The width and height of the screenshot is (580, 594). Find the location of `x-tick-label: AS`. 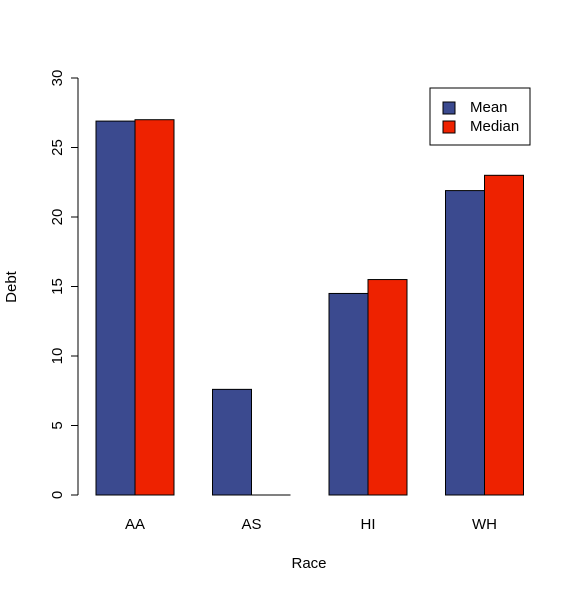

x-tick-label: AS is located at coordinates (251, 524).